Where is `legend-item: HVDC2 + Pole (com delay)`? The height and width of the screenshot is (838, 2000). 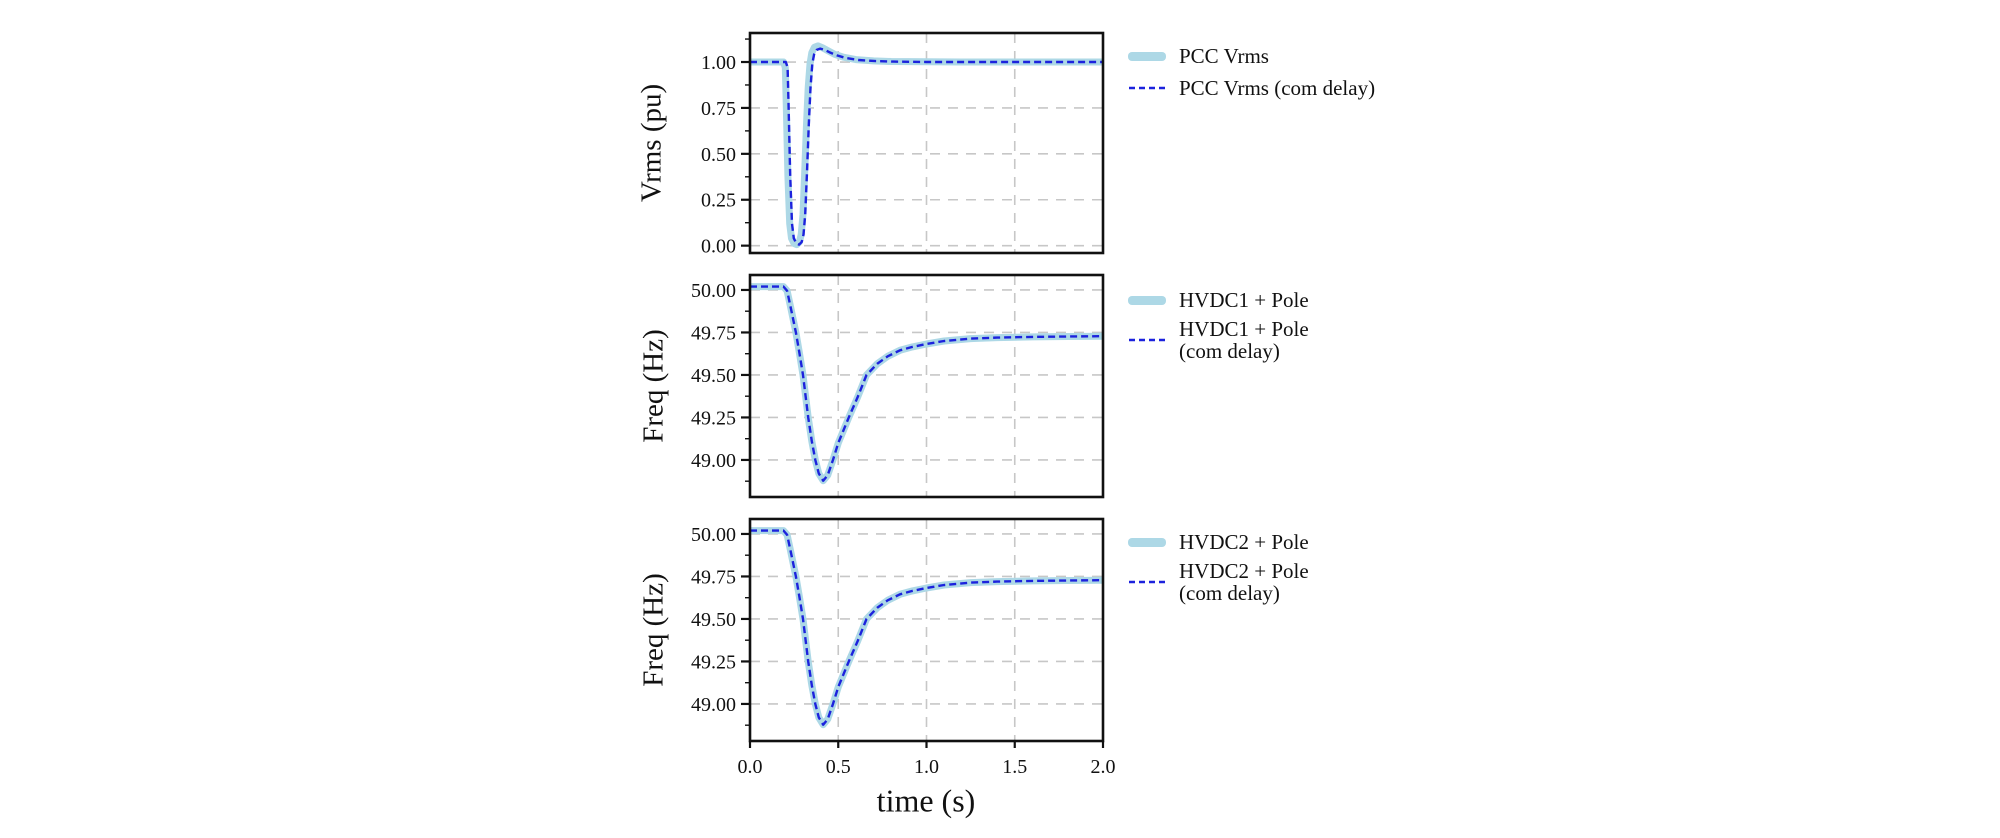 legend-item: HVDC2 + Pole (com delay) is located at coordinates (1218, 582).